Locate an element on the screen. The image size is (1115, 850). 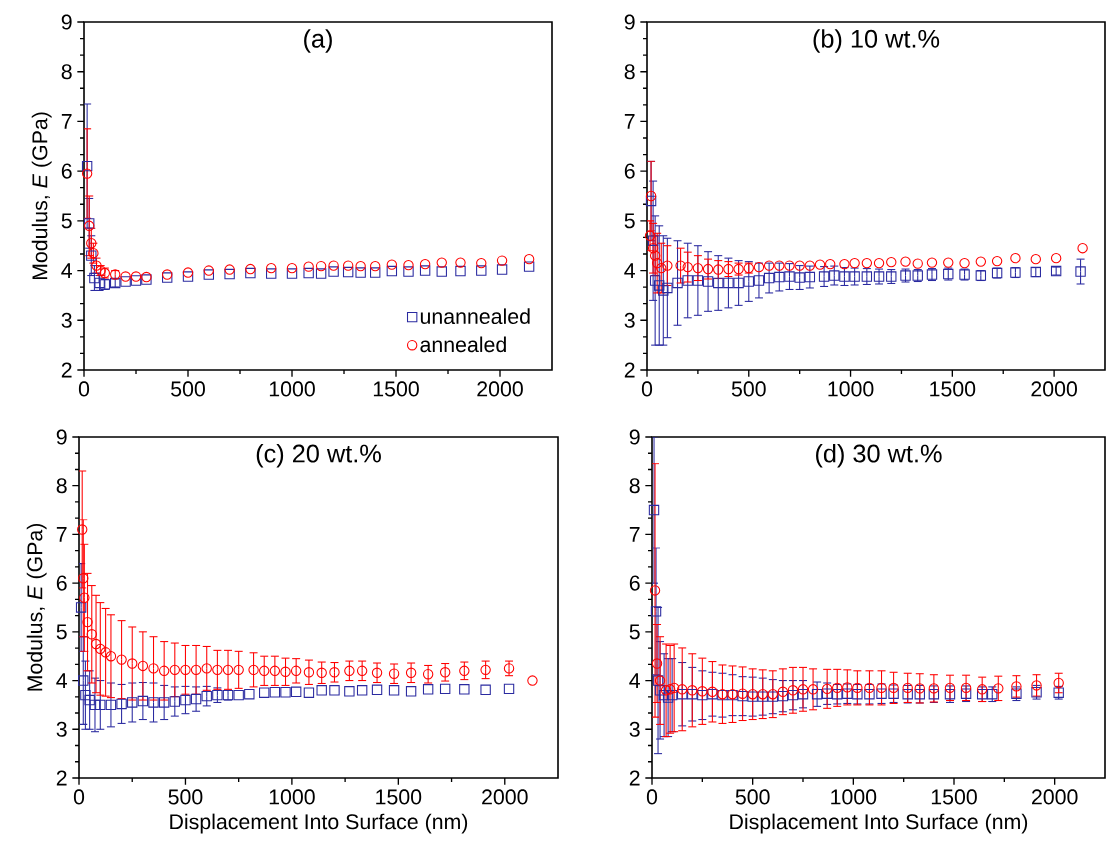
legend-label: unannealed is located at coordinates (475, 316).